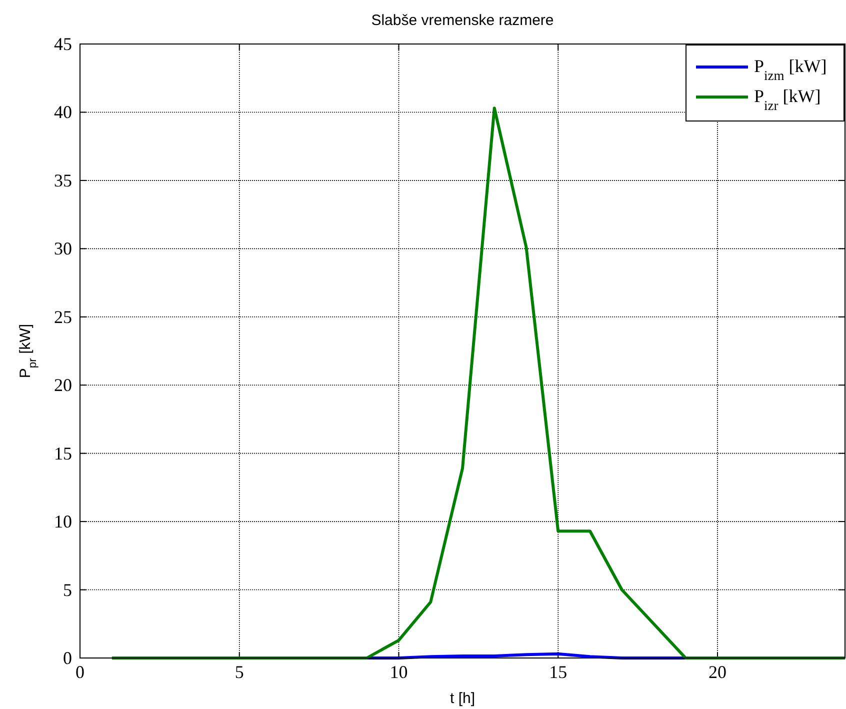 The image size is (846, 709). Describe the element at coordinates (717, 672) in the screenshot. I see `x-tick-label: 20` at that location.